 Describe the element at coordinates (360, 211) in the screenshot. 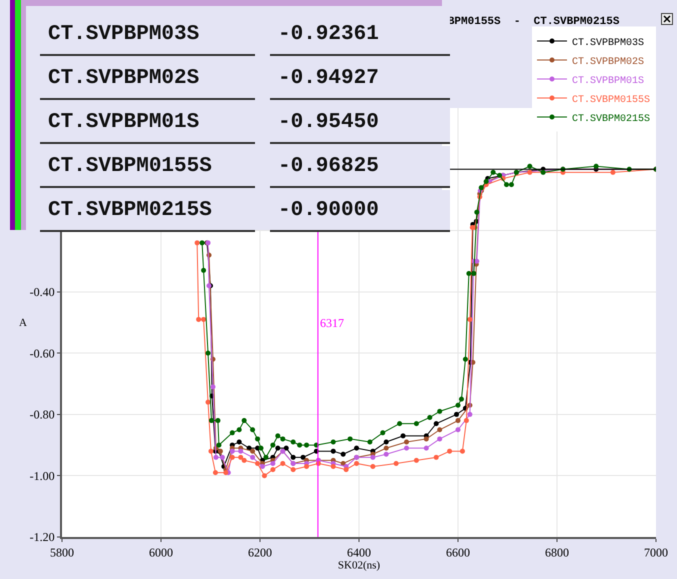

I see `annotation: -0.90000` at that location.